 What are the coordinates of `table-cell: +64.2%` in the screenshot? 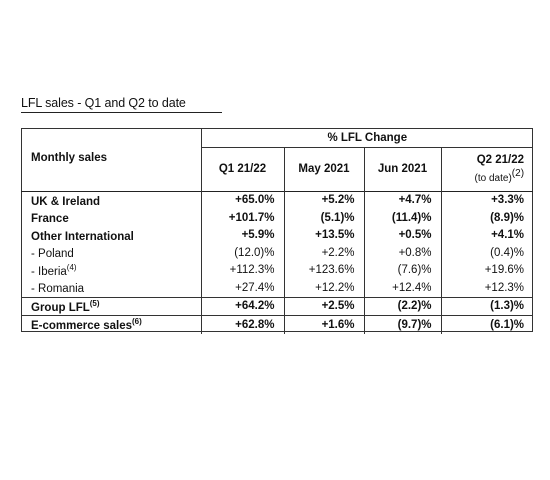 It's located at (242, 306).